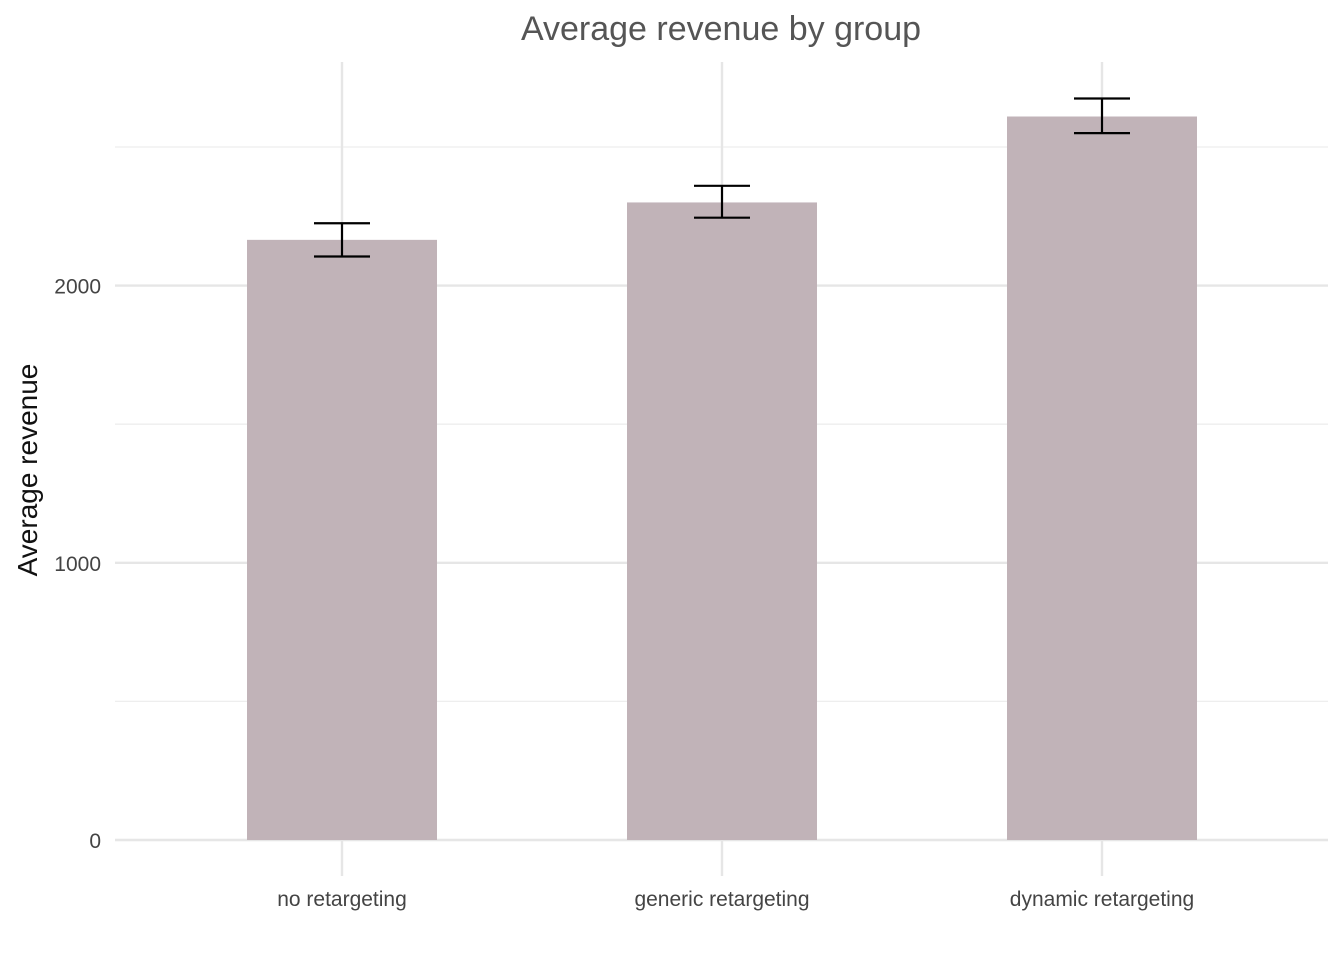 The image size is (1344, 960). Describe the element at coordinates (95, 841) in the screenshot. I see `y-tick-label: 0` at that location.